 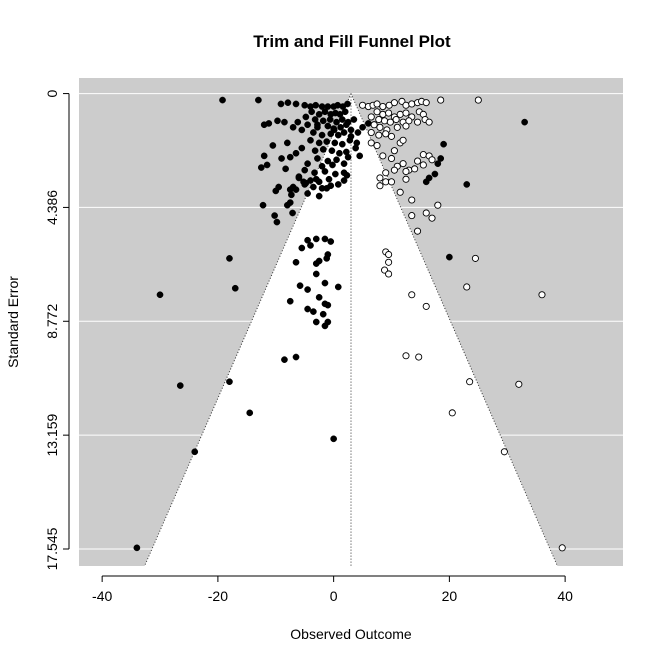 I want to click on x-tick-label-4: 40, so click(x=565, y=596).